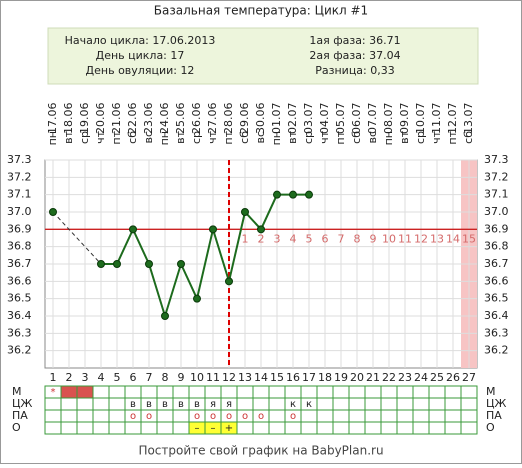 The image size is (522, 468). What do you see at coordinates (421, 377) in the screenshot?
I see `x-tick-label: 24` at bounding box center [421, 377].